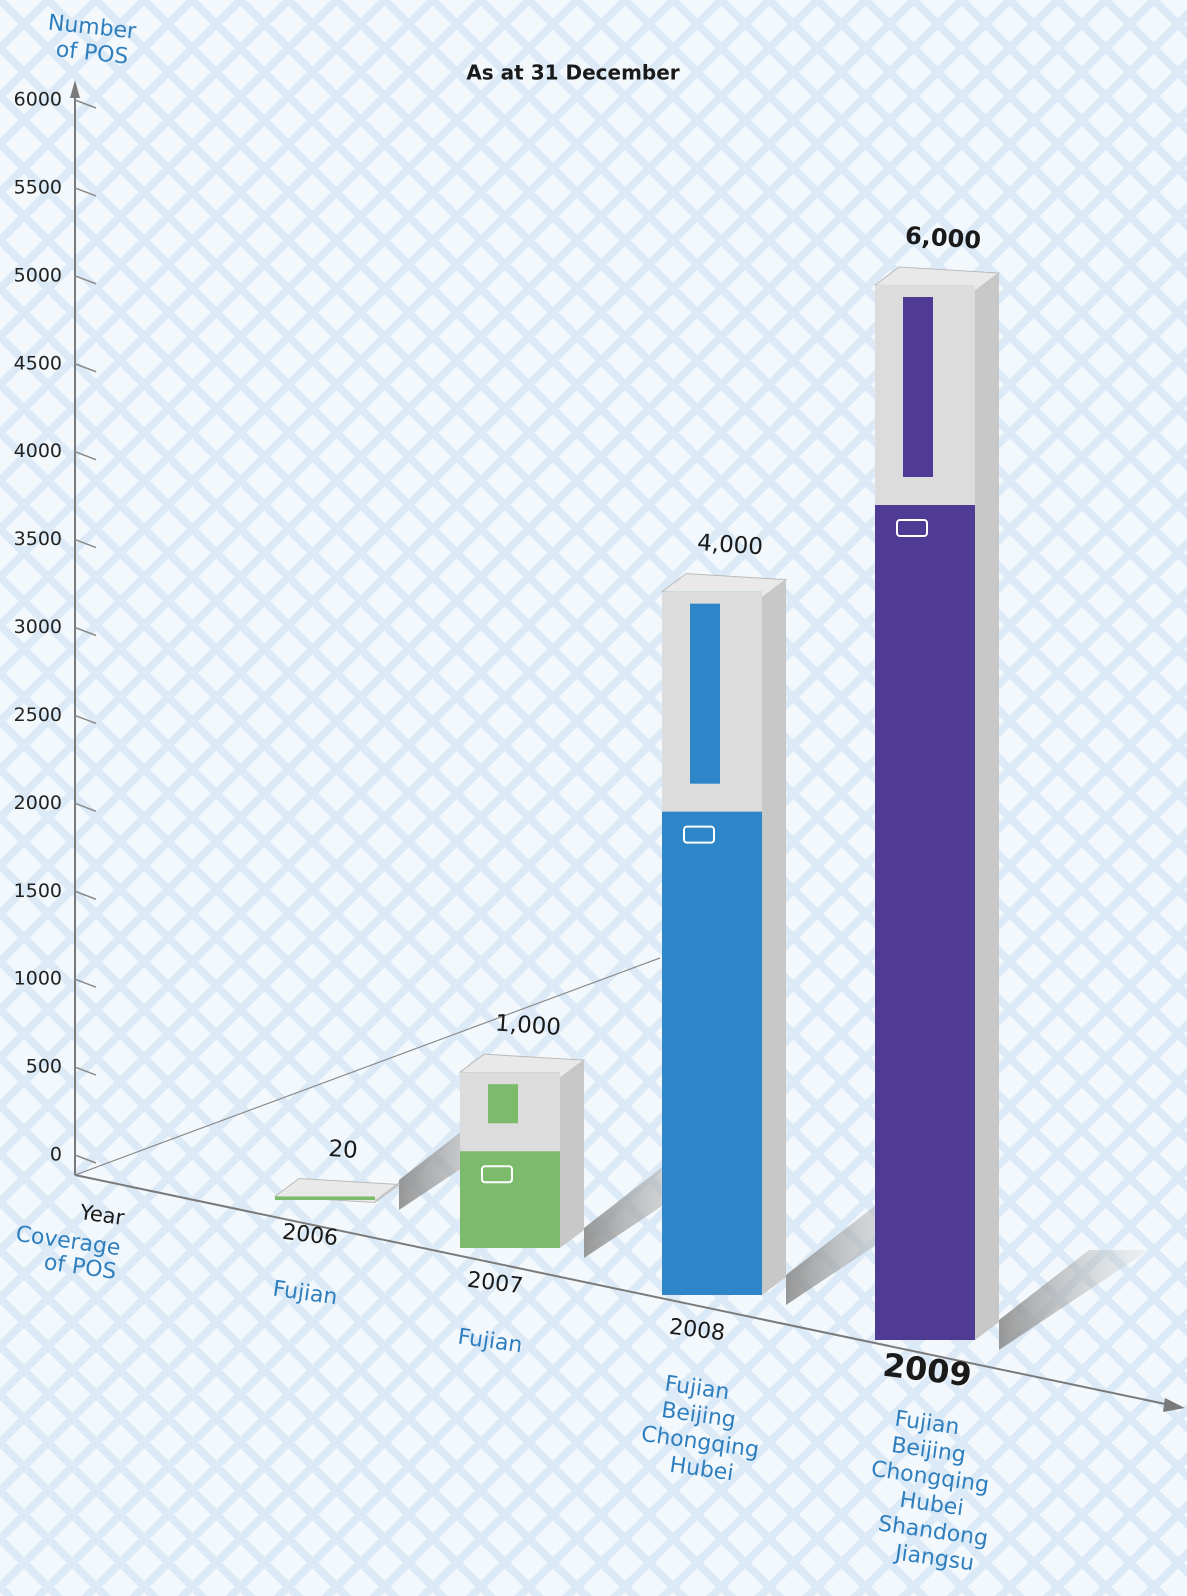  What do you see at coordinates (38, 275) in the screenshot?
I see `y-tick-label: 5000` at bounding box center [38, 275].